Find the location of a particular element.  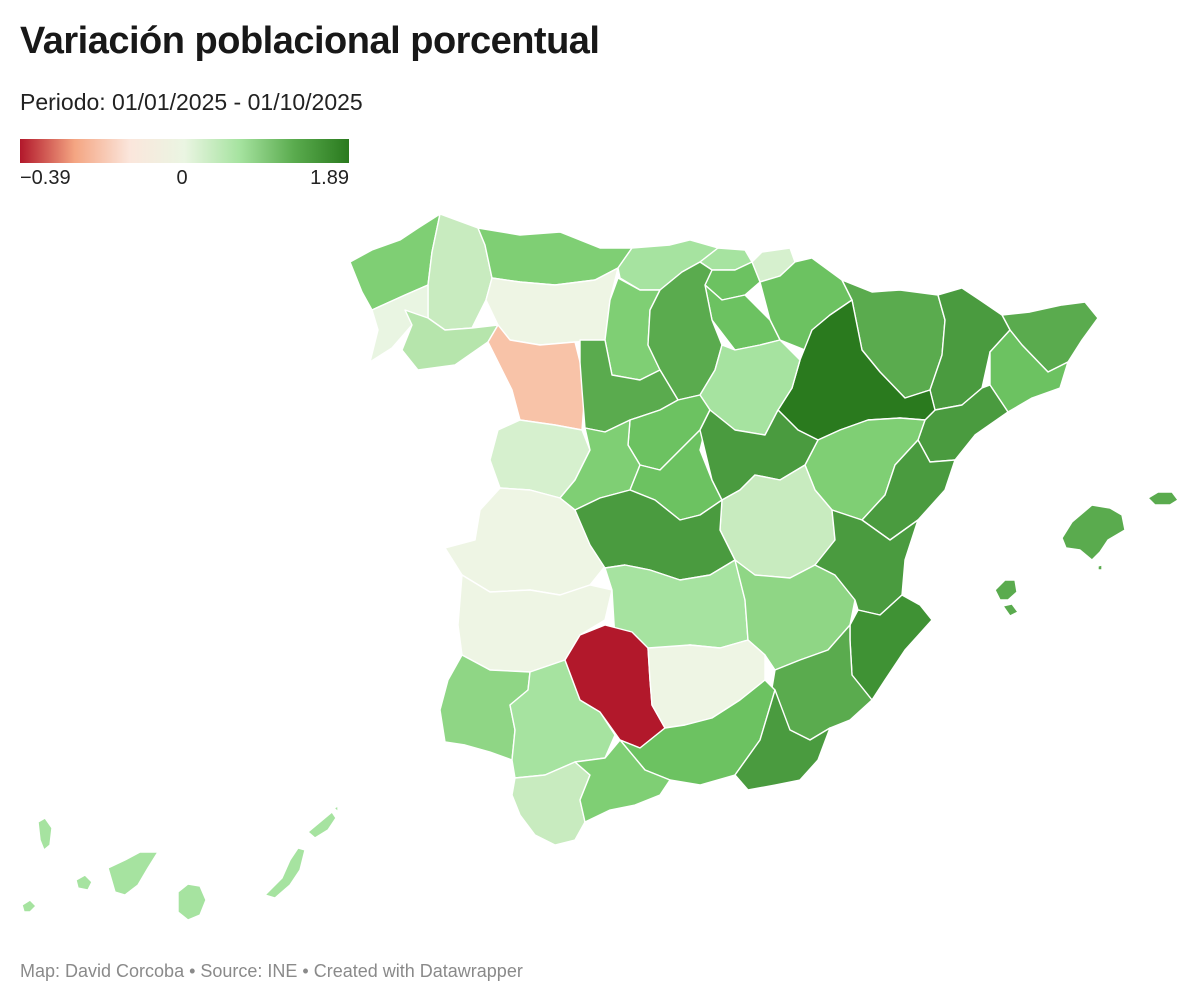

region-almeria is located at coordinates (782, 740).